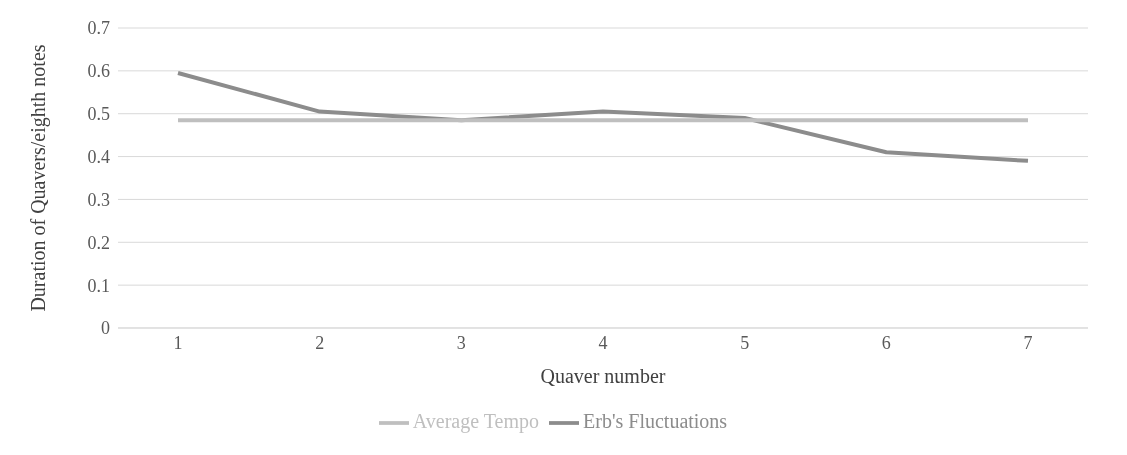  Describe the element at coordinates (98, 199) in the screenshot. I see `y-tick-label: 0.3` at that location.